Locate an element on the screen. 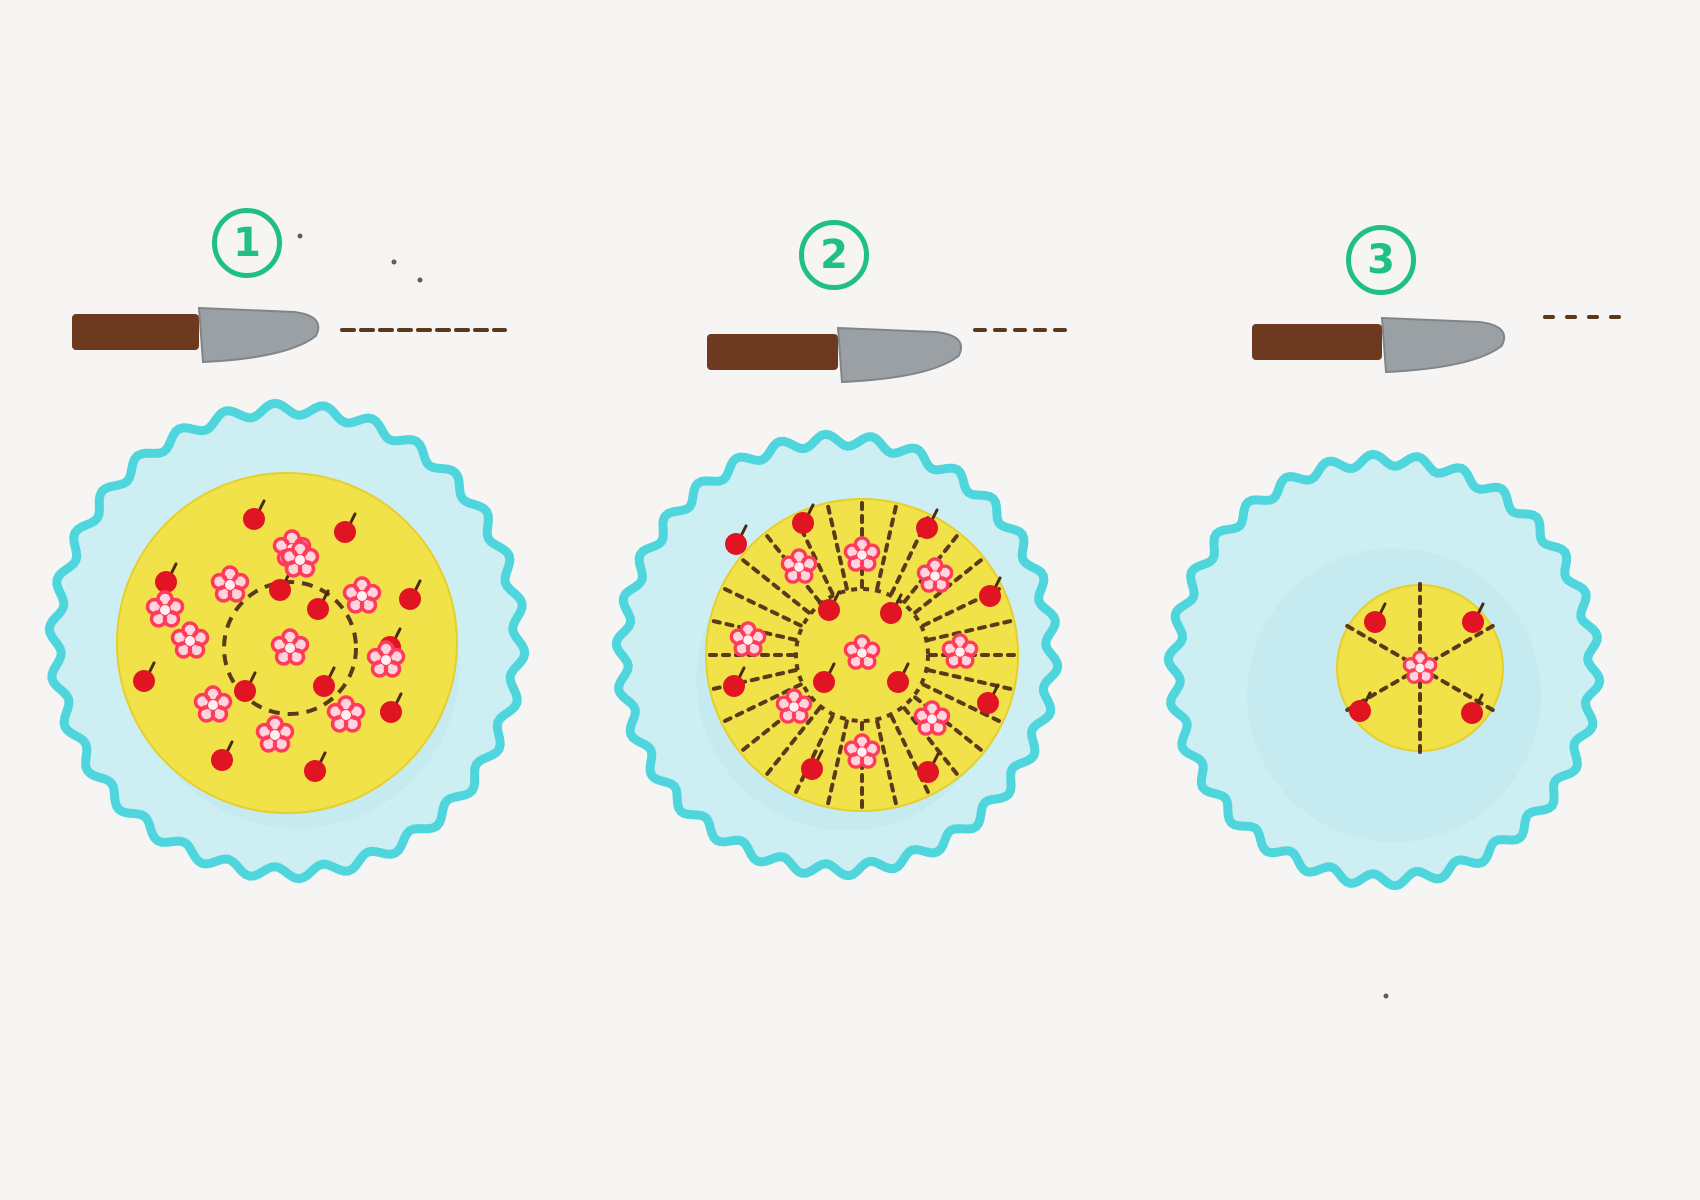 This screenshot has width=1700, height=1200. step-number-1: 1 is located at coordinates (247, 243).